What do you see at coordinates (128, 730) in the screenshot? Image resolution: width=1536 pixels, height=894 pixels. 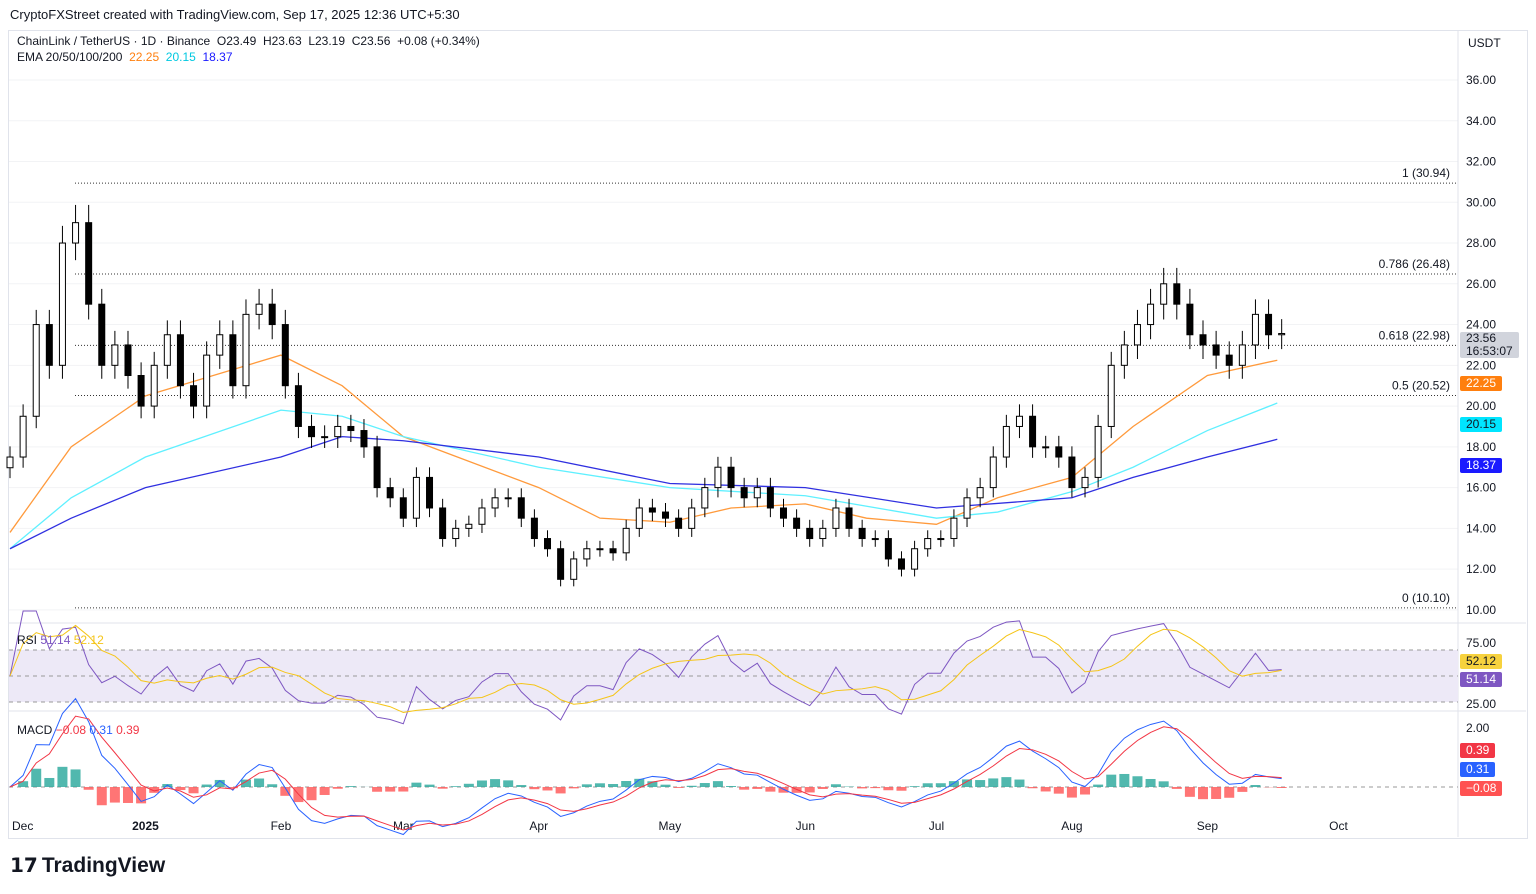 I see `macd-signal-value: 0.39` at bounding box center [128, 730].